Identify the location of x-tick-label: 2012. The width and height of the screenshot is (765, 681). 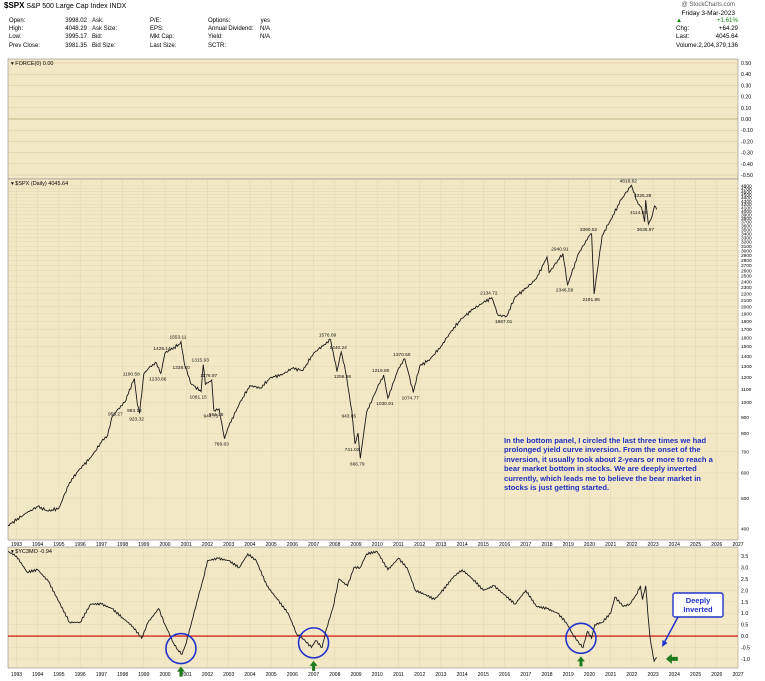
(419, 545).